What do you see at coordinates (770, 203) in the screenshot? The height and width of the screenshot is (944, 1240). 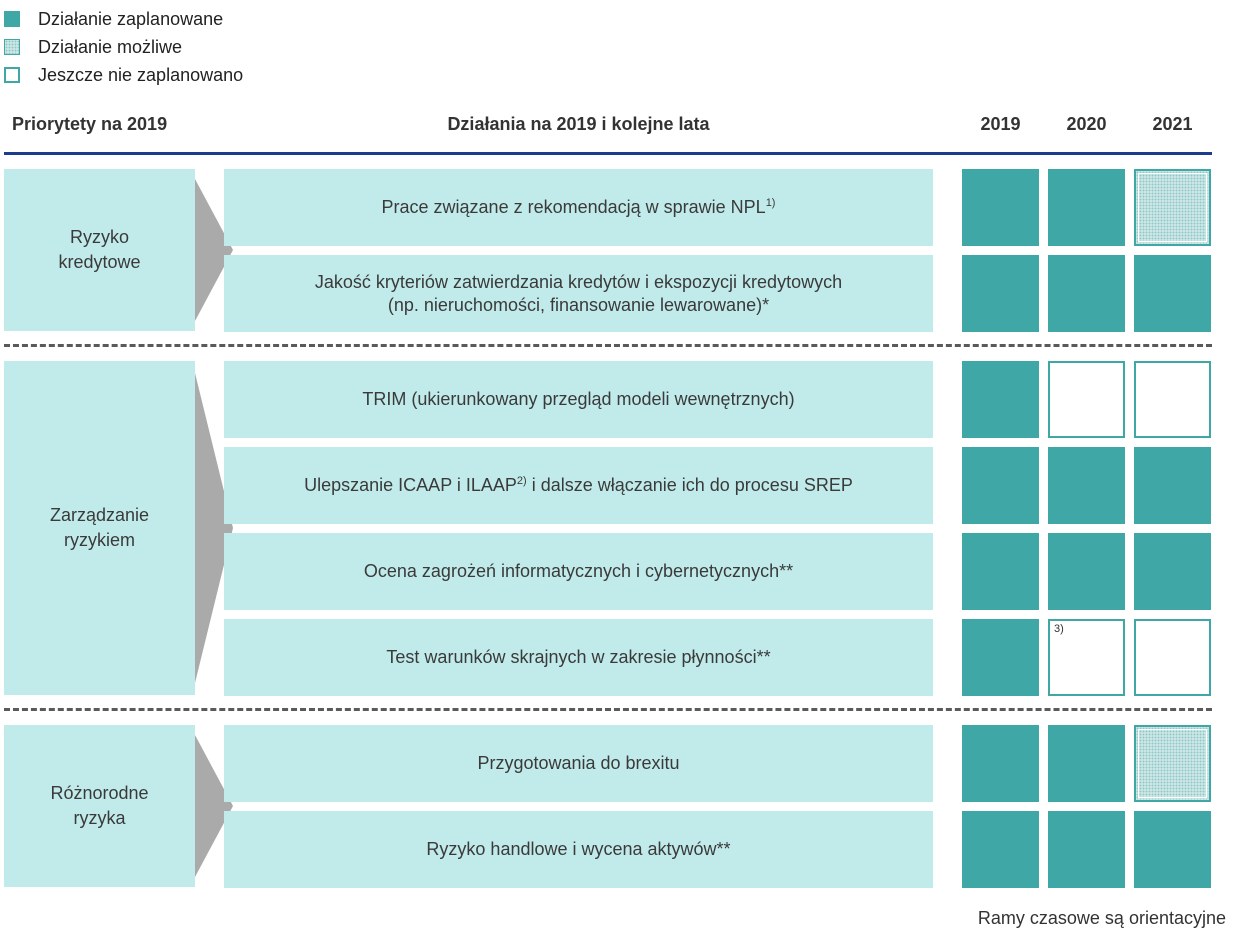 I see `action-footnote-marker: 1)` at bounding box center [770, 203].